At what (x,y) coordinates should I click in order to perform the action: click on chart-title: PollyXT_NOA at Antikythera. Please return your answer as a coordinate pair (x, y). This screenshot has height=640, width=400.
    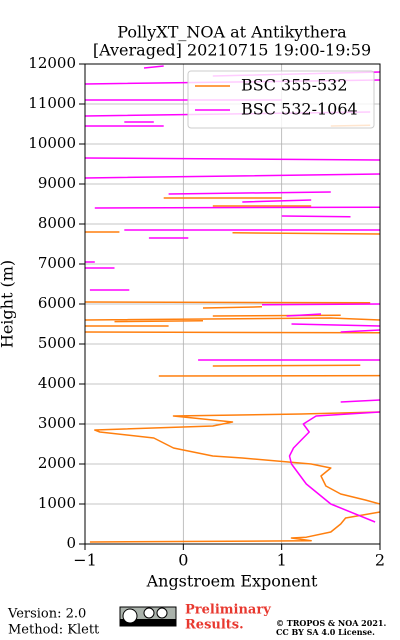
    Looking at the image, I should click on (232, 32).